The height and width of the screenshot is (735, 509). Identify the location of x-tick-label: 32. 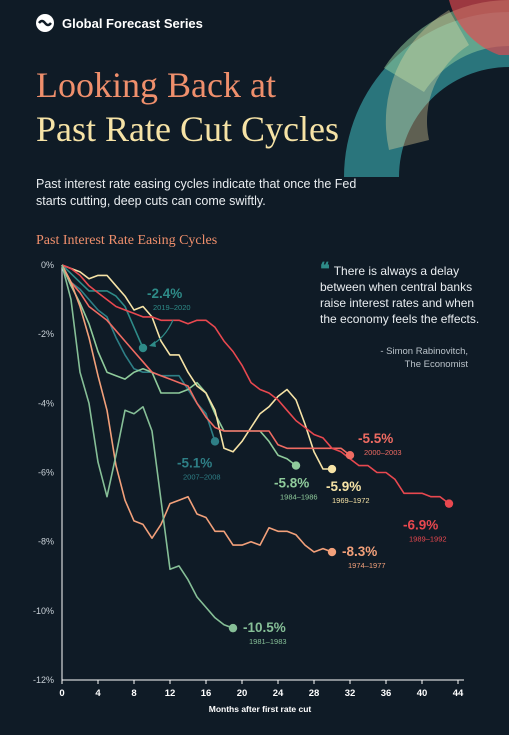
(350, 693).